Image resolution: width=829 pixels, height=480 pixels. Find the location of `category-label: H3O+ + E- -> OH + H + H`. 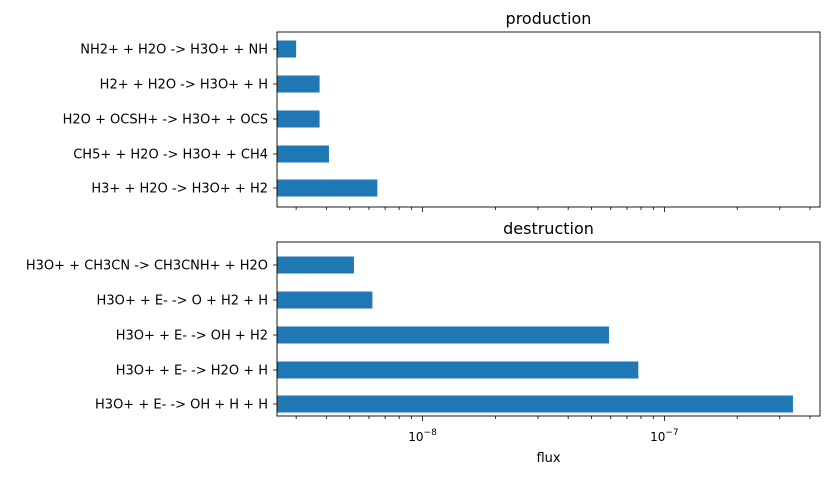

category-label: H3O+ + E- -> OH + H + H is located at coordinates (181, 405).